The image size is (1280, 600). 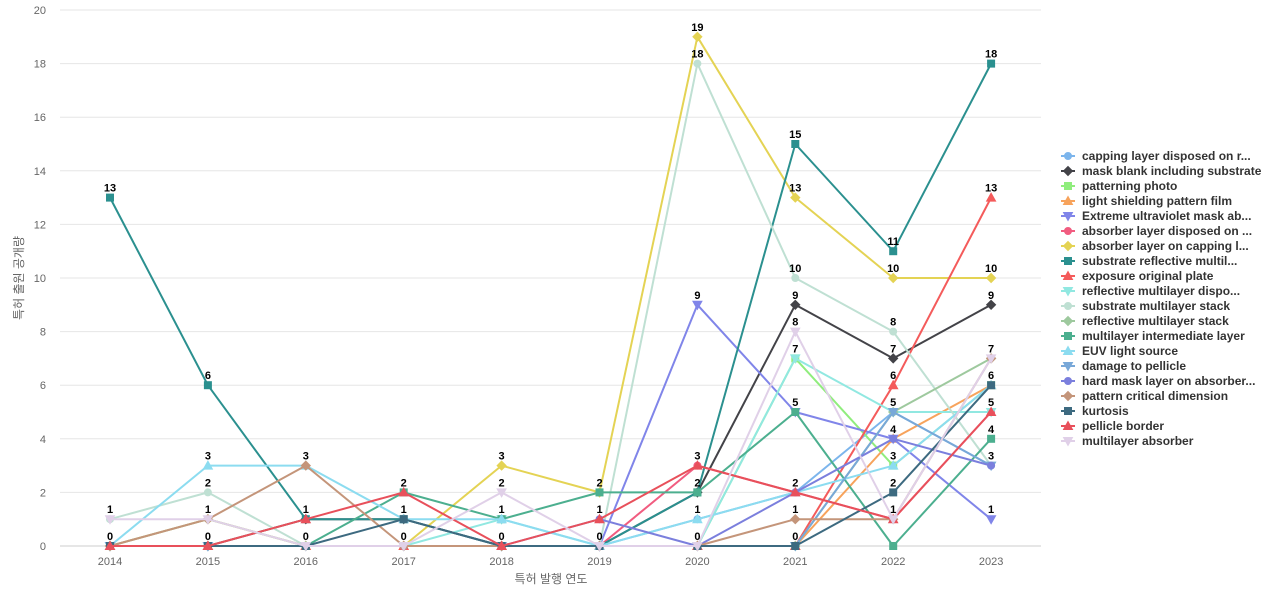 I want to click on legend-item: pattern critical dimension, so click(x=1144, y=396).